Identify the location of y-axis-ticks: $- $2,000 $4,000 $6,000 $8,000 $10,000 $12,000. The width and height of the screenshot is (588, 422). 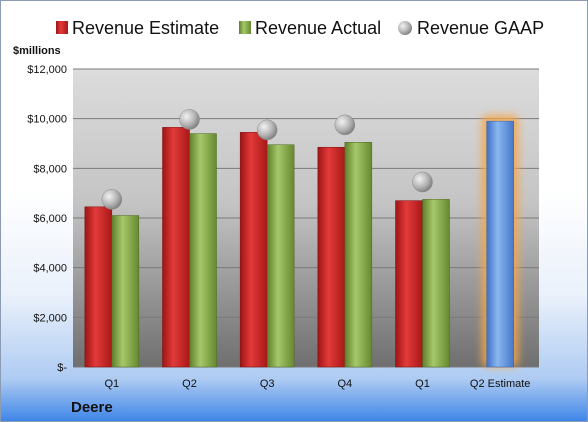
(47, 219).